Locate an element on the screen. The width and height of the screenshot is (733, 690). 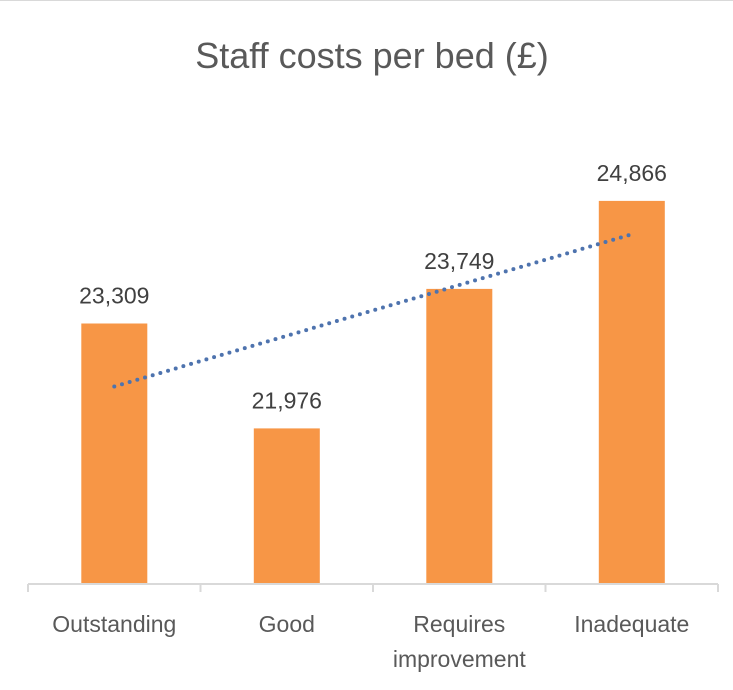
category-label-3: Inadequate is located at coordinates (631, 624).